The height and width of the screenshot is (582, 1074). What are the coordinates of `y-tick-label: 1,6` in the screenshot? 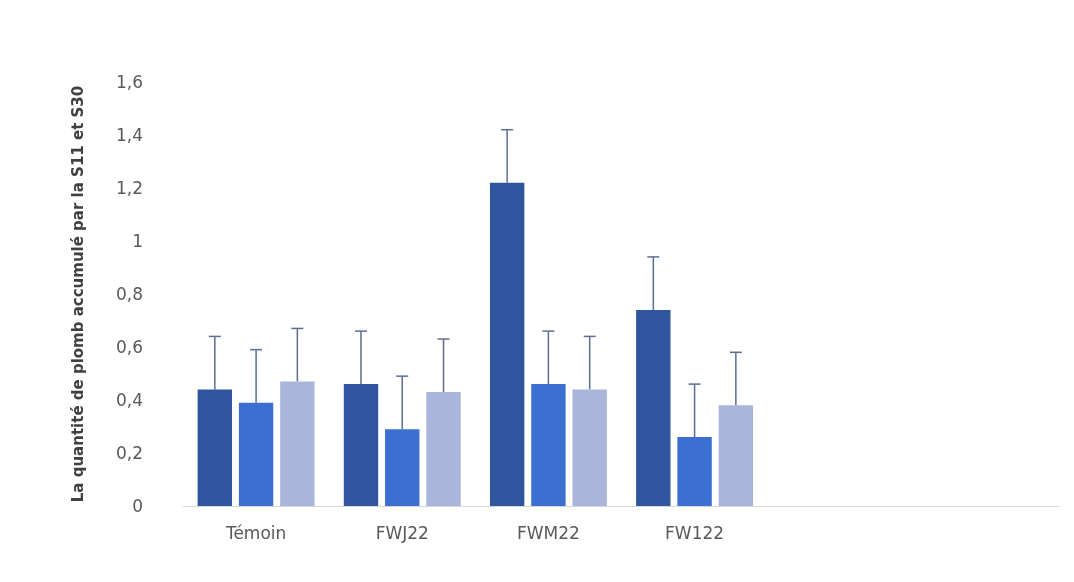 It's located at (129, 82).